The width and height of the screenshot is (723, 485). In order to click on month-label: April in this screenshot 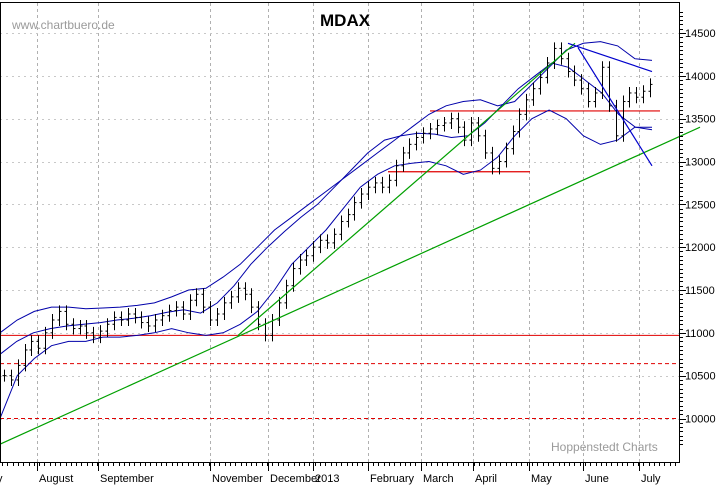, I will do `click(486, 479)`.